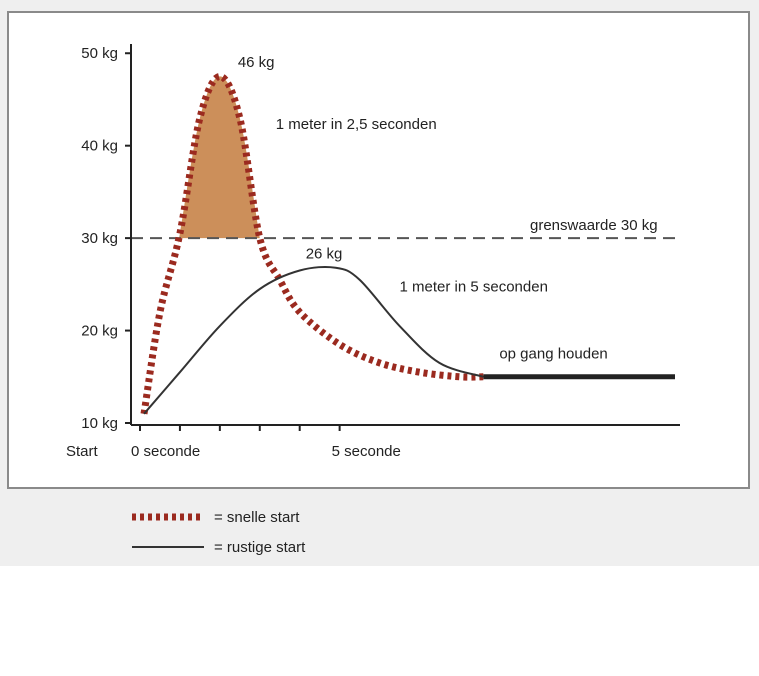 The image size is (759, 676). I want to click on annotation-label: 1 meter in 2,5 seconden, so click(356, 124).